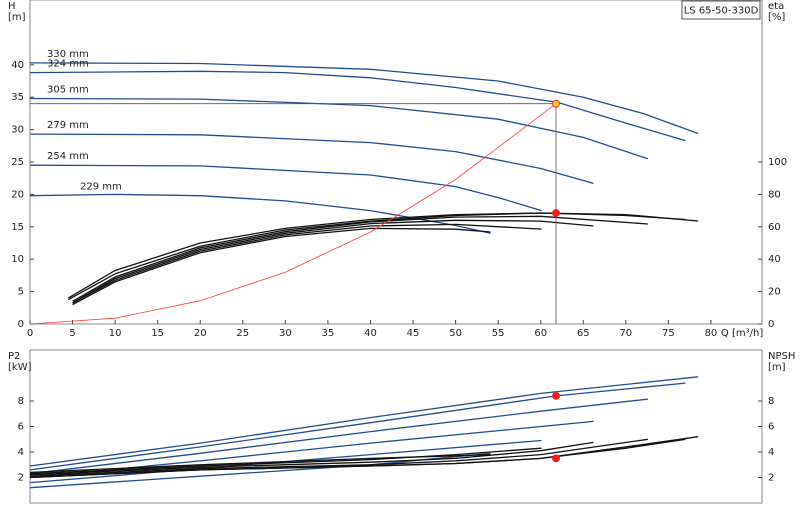 Image resolution: width=800 pixels, height=520 pixels. Describe the element at coordinates (17, 97) in the screenshot. I see `y-tick-label: 35` at that location.